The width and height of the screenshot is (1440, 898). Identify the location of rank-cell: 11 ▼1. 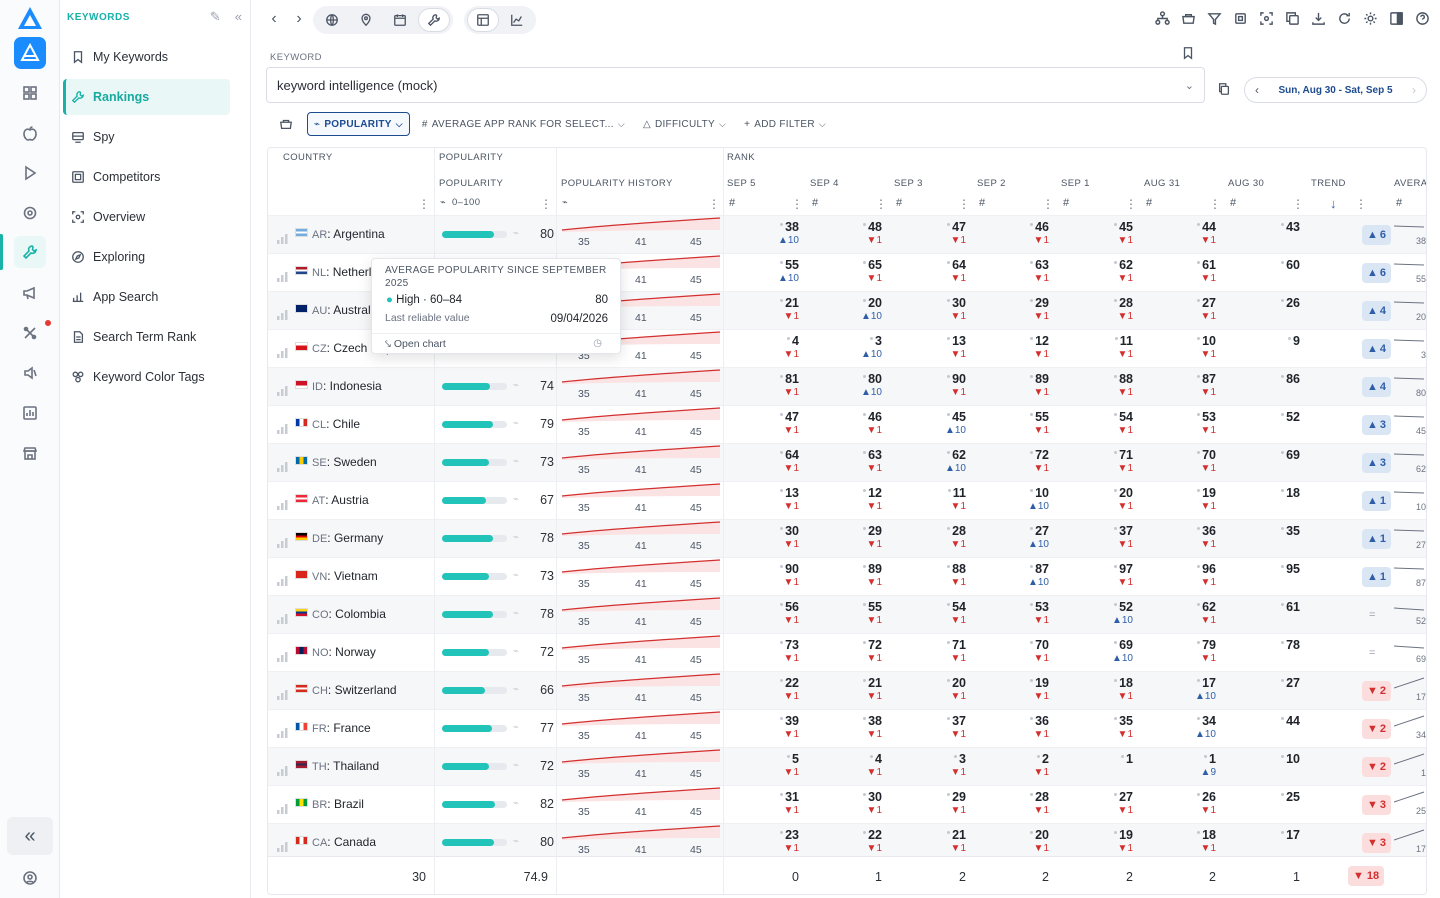
(1107, 347).